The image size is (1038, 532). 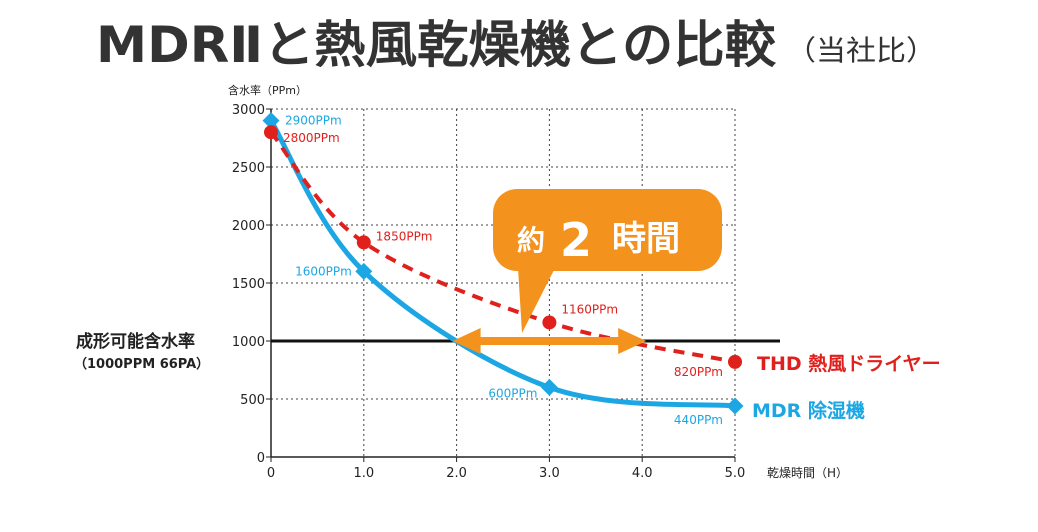 What do you see at coordinates (807, 473) in the screenshot?
I see `x-axis-label: 乾燥時間（H）` at bounding box center [807, 473].